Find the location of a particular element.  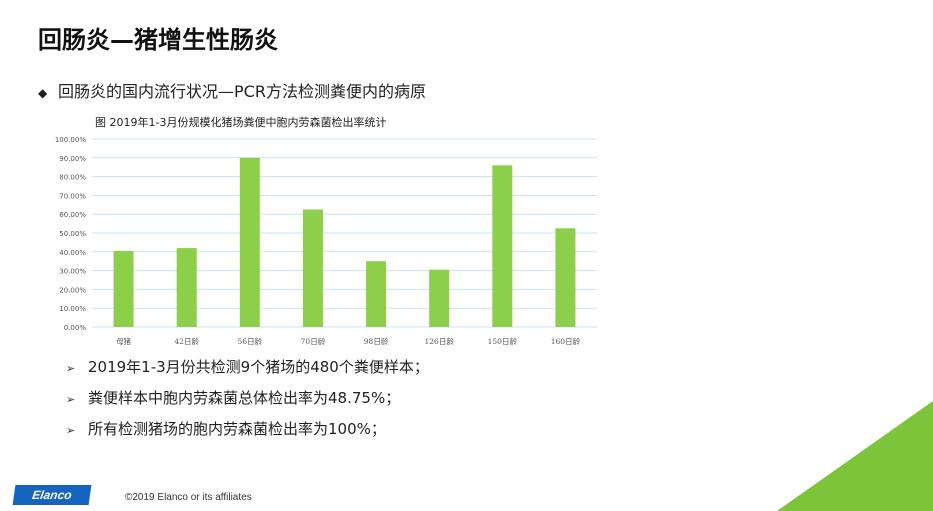

bullet-item: ➢ 所有检测猪场的胞内劳森菌检出率为100%； is located at coordinates (247, 433).